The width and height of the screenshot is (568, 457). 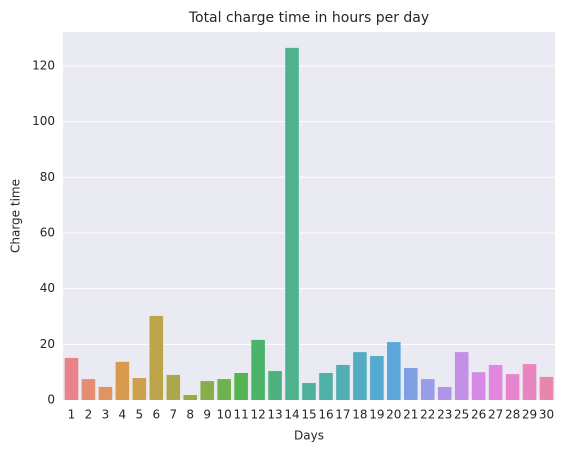 I want to click on x-tick-label: 2, so click(x=89, y=415).